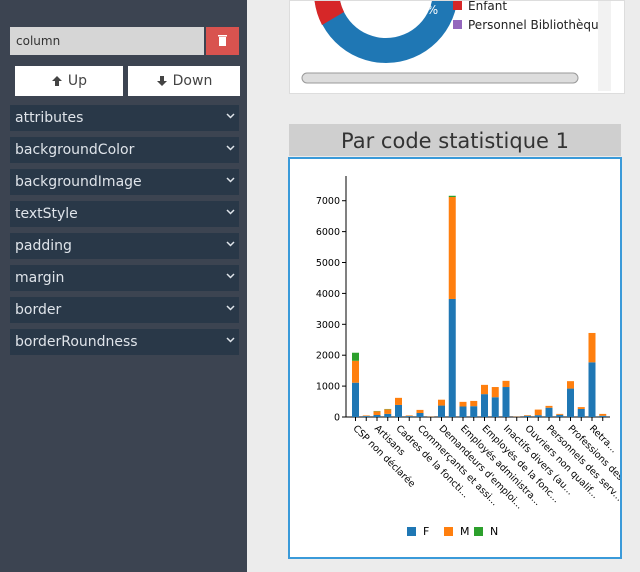 The width and height of the screenshot is (640, 572). I want to click on section-toggle: backgroundImage, so click(124, 182).